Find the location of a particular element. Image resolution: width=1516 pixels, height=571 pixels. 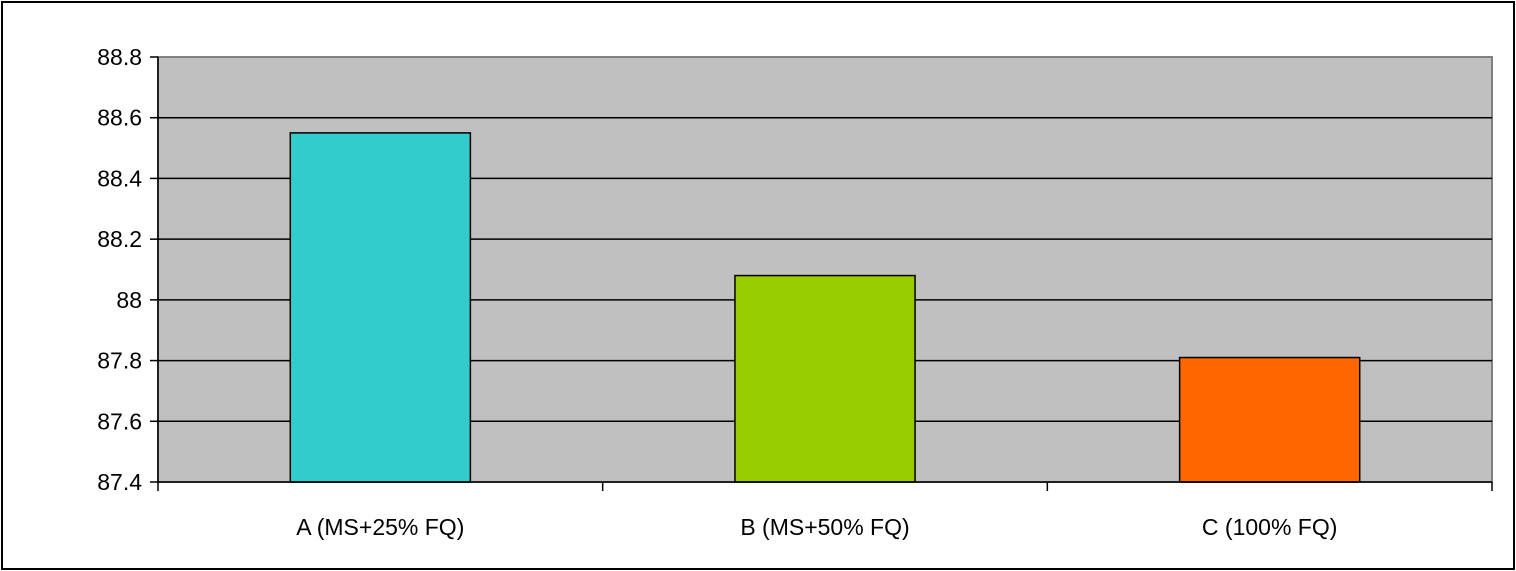

y-tick-label: 87.6 is located at coordinates (119, 421).